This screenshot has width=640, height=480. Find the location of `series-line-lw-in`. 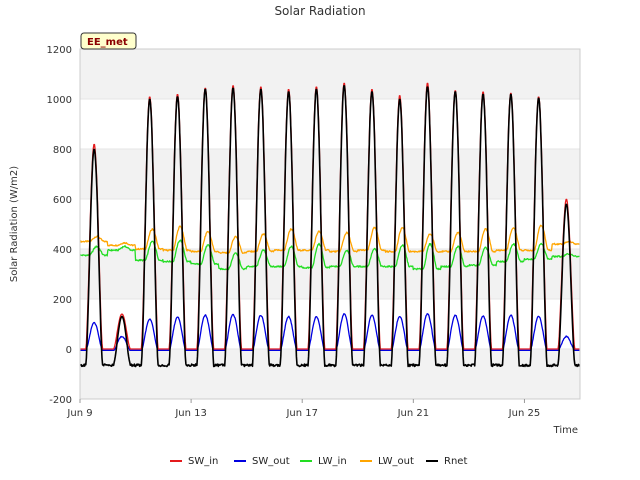

series-line-lw-in is located at coordinates (329, 255).